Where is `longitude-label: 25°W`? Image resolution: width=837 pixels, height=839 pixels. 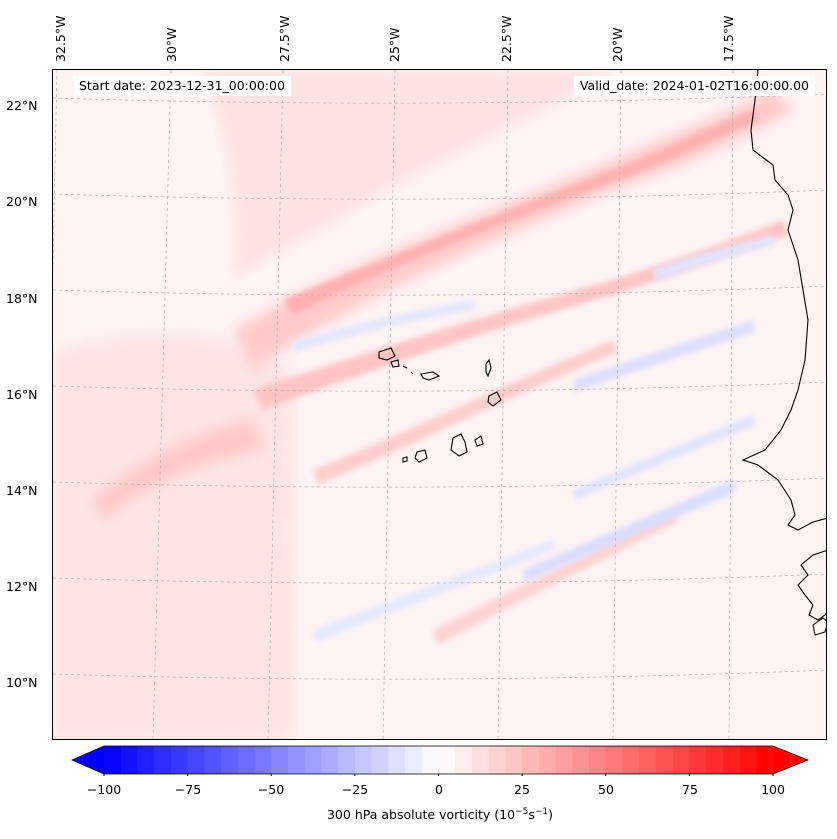
longitude-label: 25°W is located at coordinates (394, 44).